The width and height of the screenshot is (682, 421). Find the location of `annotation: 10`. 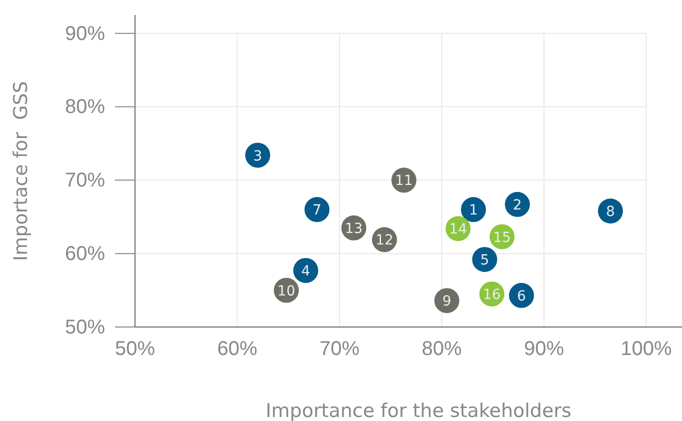

annotation: 10 is located at coordinates (286, 291).